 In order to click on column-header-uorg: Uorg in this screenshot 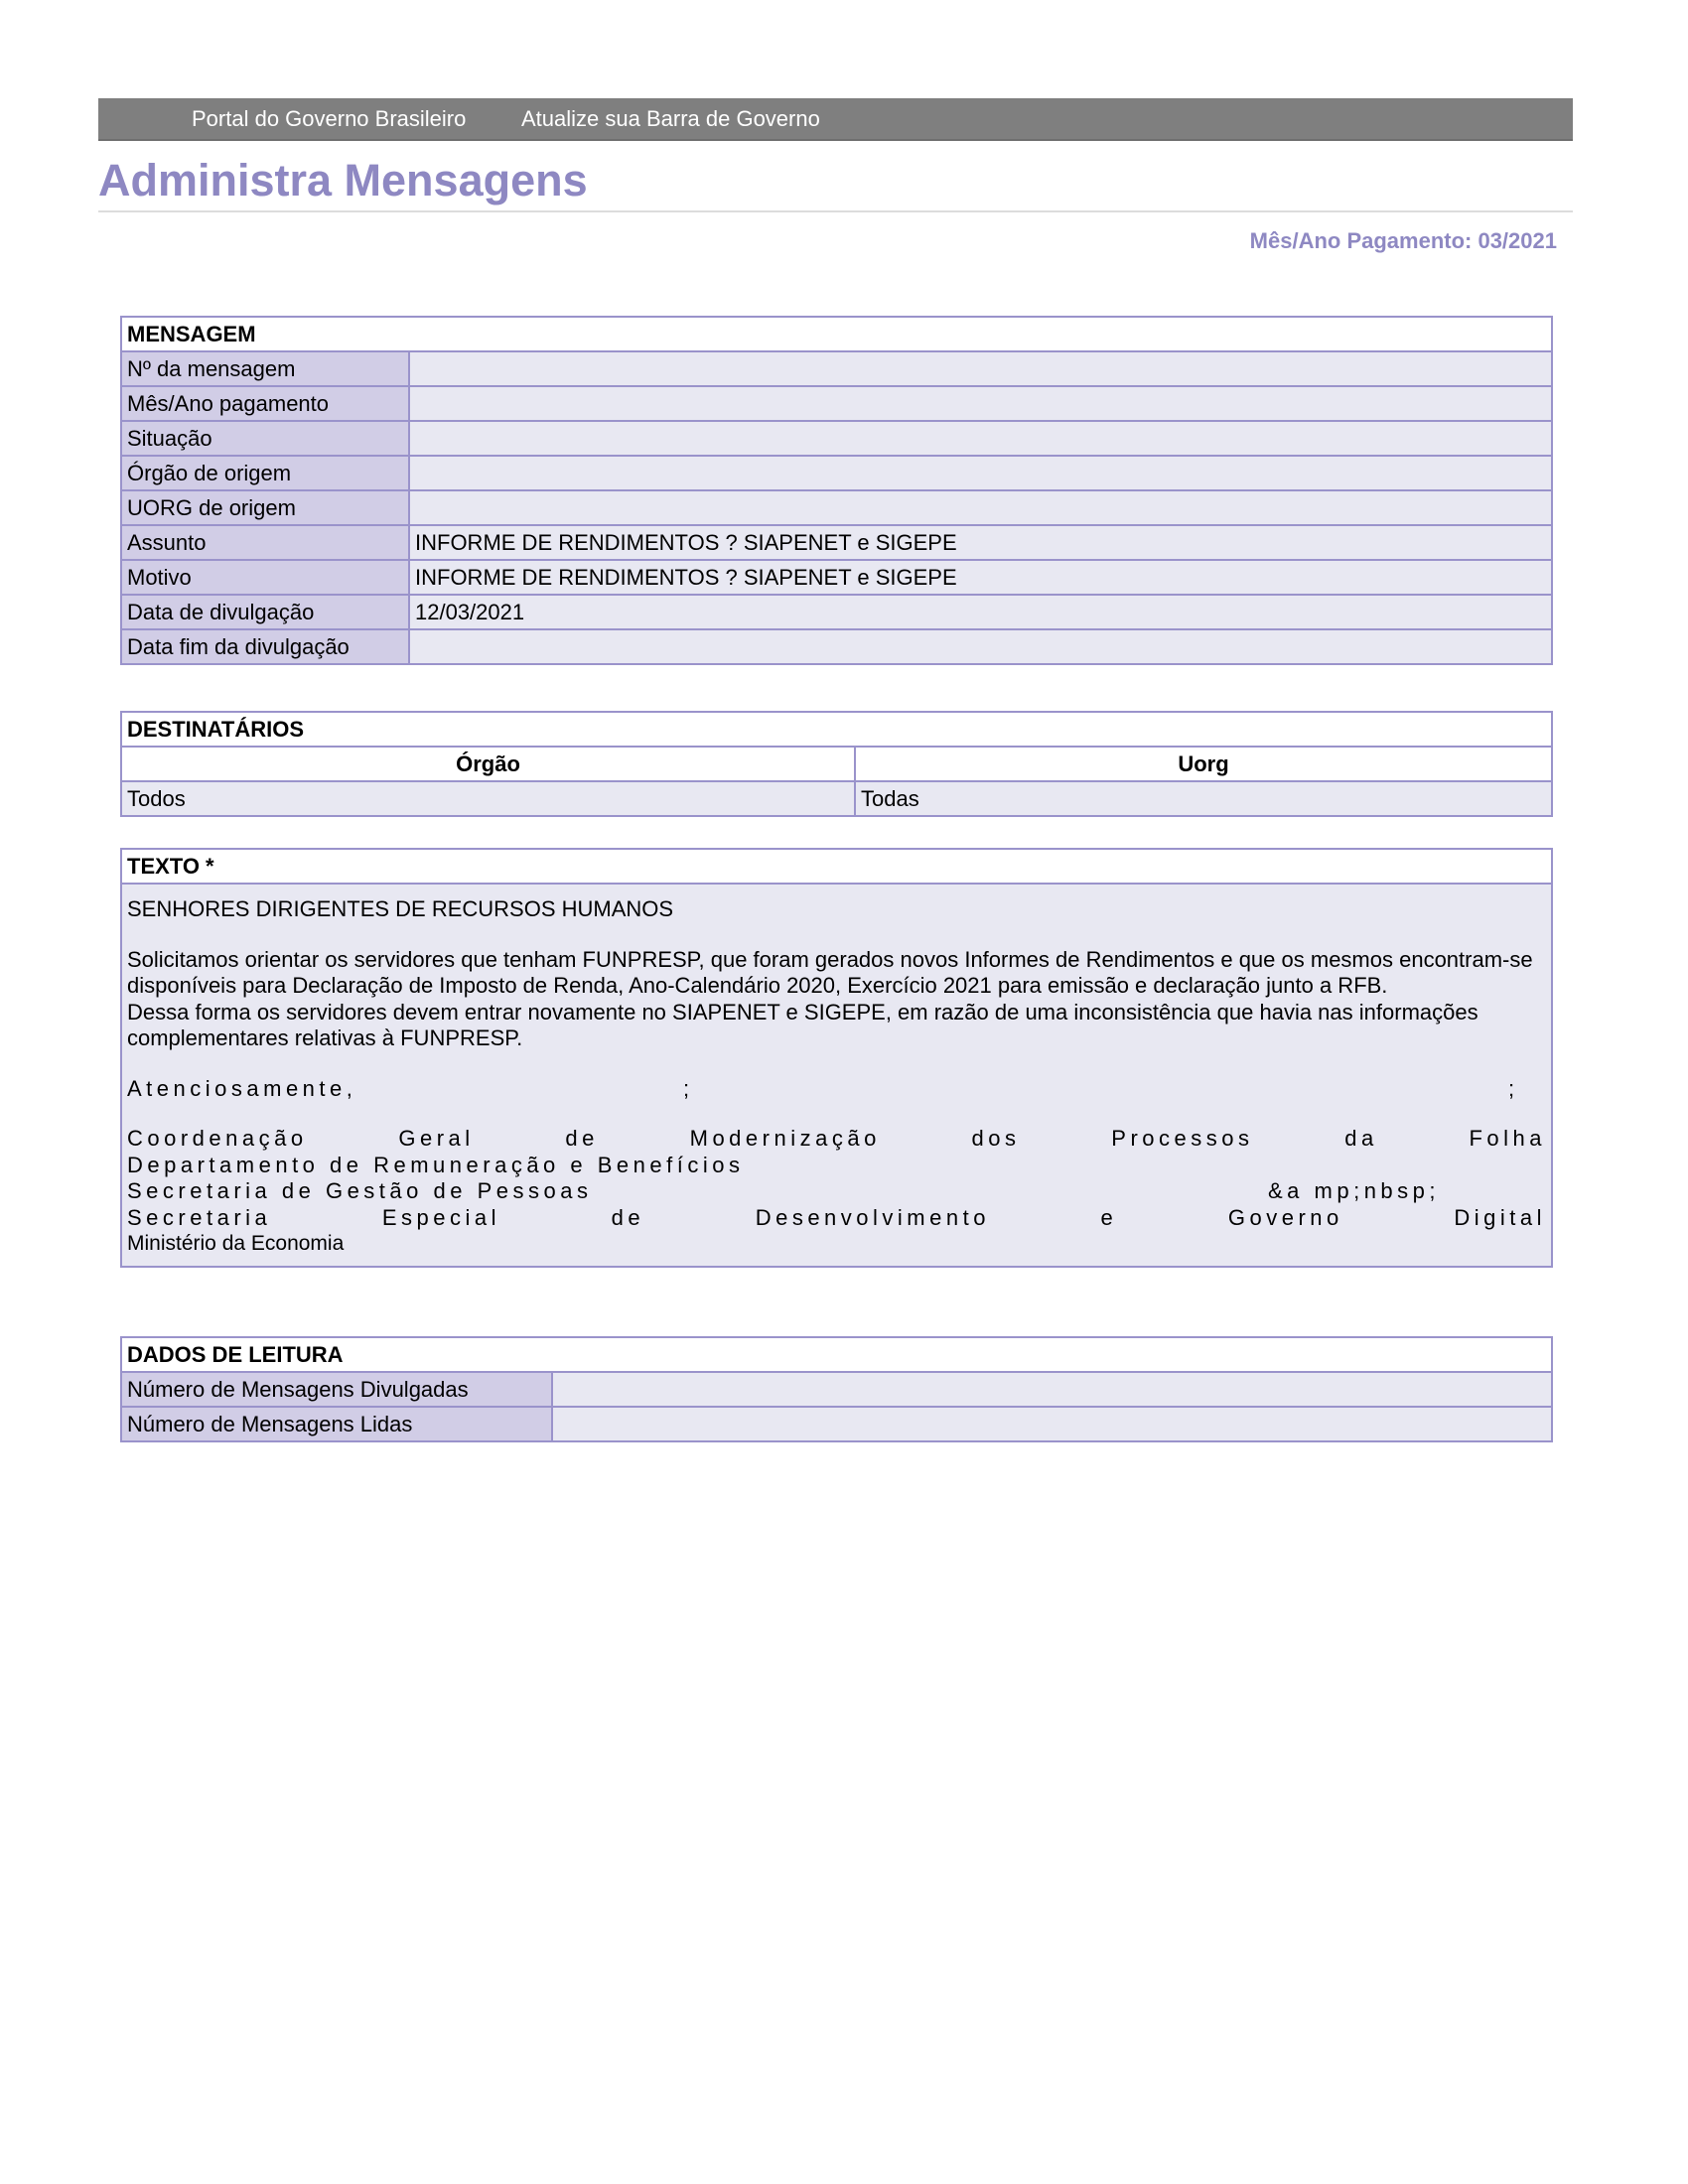, I will do `click(1203, 764)`.